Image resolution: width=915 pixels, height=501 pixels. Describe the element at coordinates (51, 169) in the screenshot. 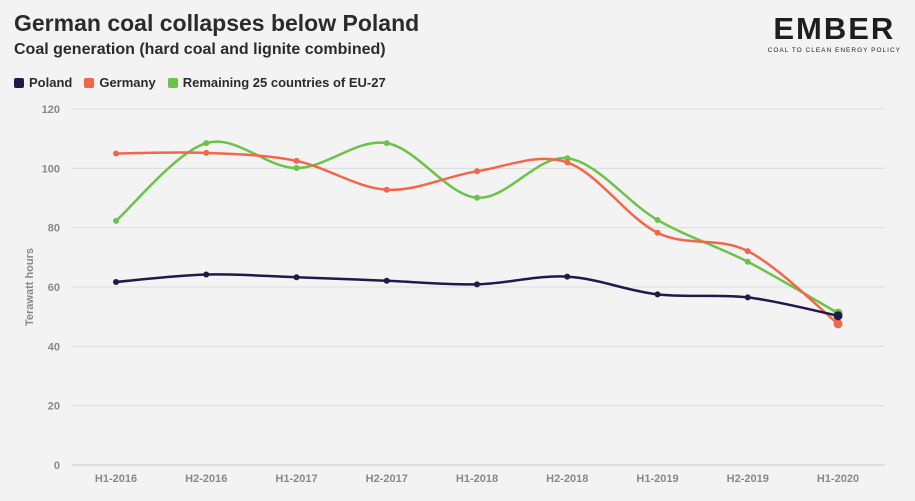

I see `y-tick-label: 100` at that location.